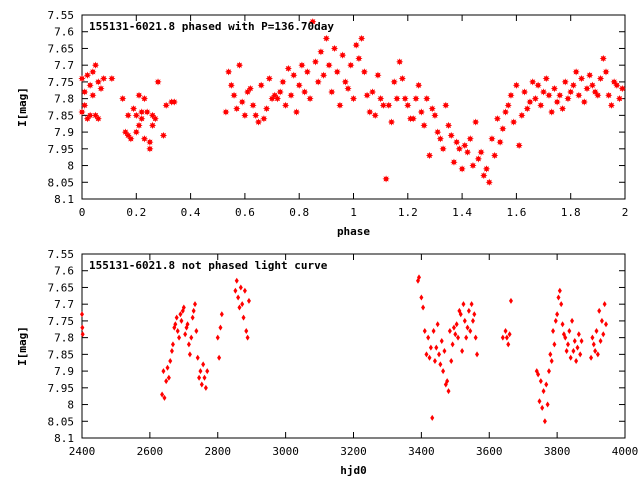 This screenshot has width=640, height=480. Describe the element at coordinates (218, 451) in the screenshot. I see `x-tick-label: 2800` at that location.